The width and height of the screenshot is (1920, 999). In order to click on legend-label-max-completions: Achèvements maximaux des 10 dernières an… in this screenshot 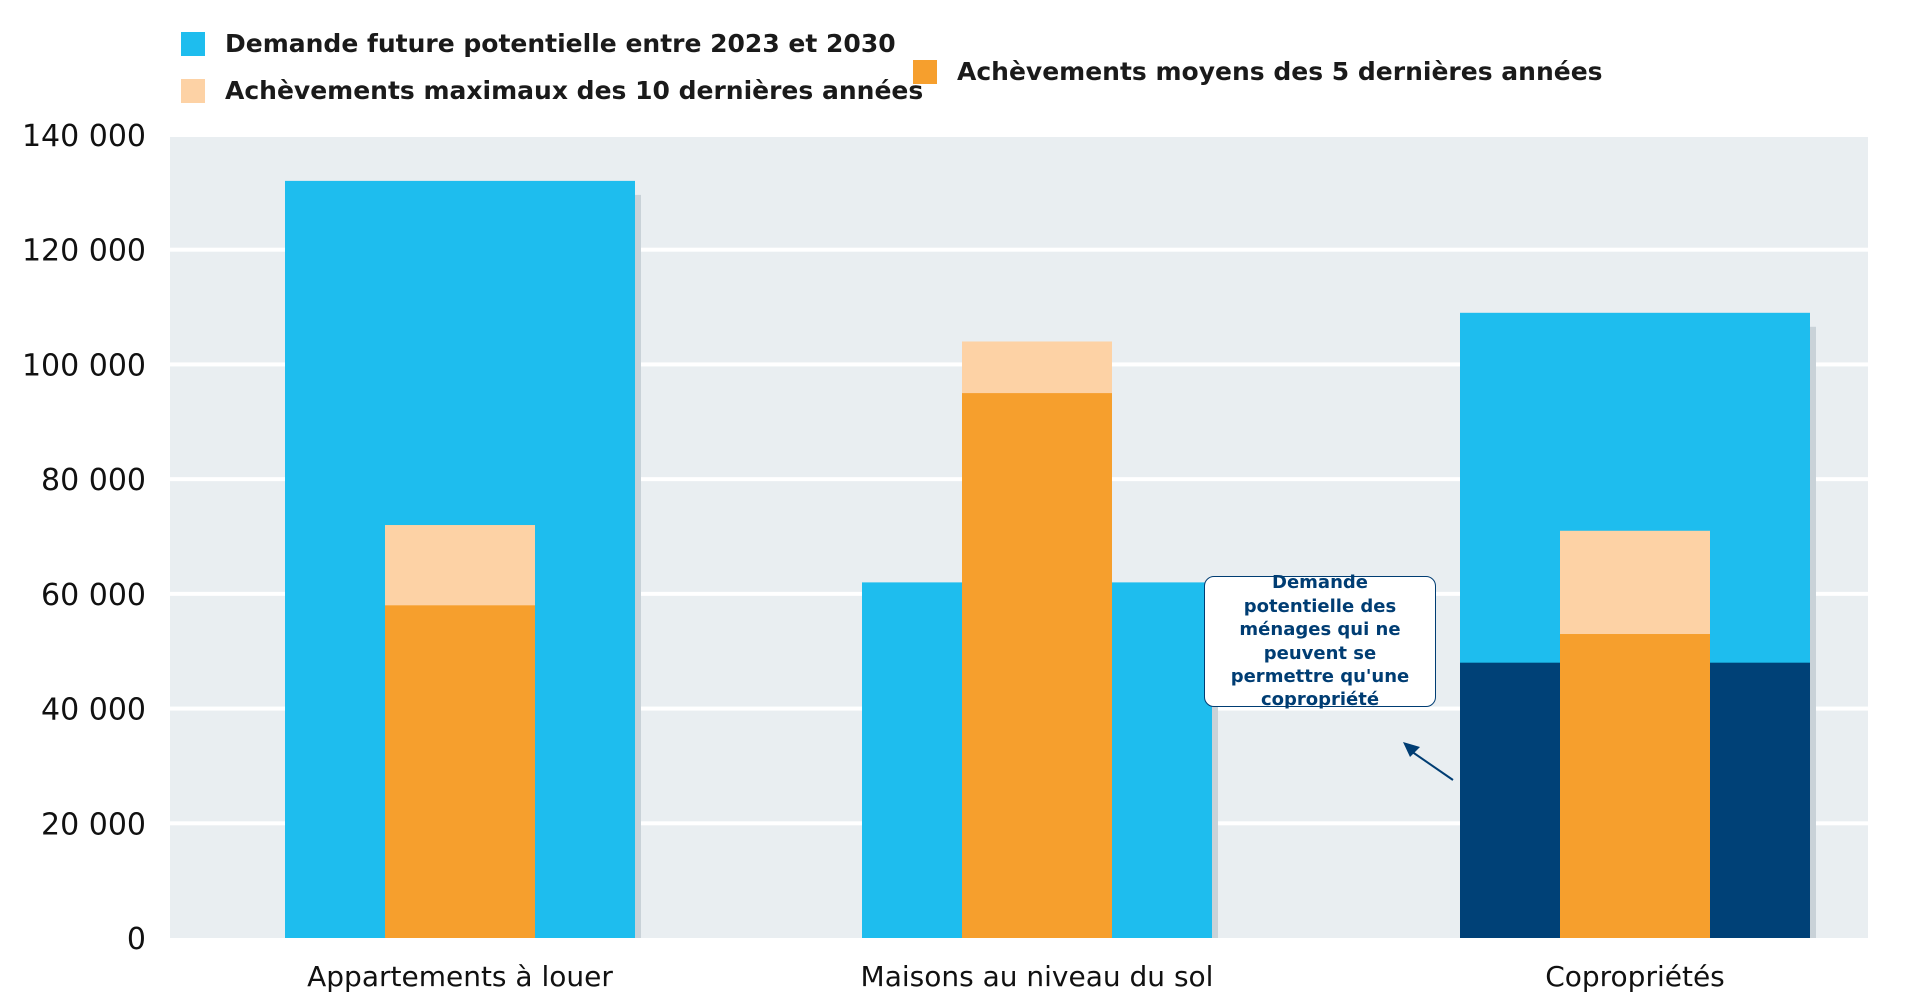, I will do `click(574, 90)`.